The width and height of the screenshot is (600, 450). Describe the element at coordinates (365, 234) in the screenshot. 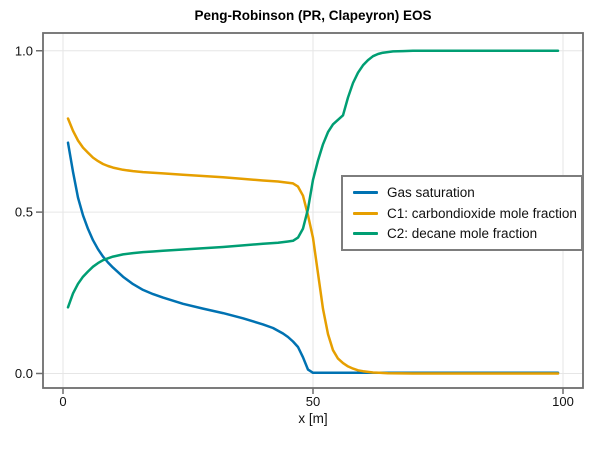

I see `legend-swatch-c2-decane-mole-fraction` at that location.